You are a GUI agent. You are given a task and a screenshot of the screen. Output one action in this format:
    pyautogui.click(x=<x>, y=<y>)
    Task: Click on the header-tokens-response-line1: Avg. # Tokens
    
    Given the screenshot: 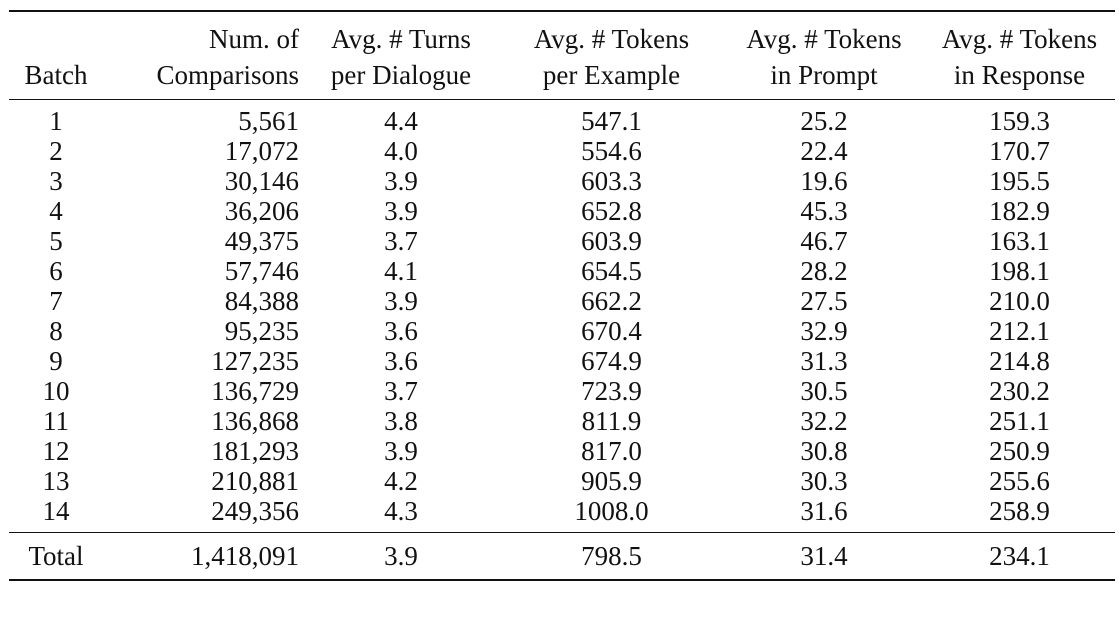 What is the action you would take?
    pyautogui.click(x=1019, y=39)
    